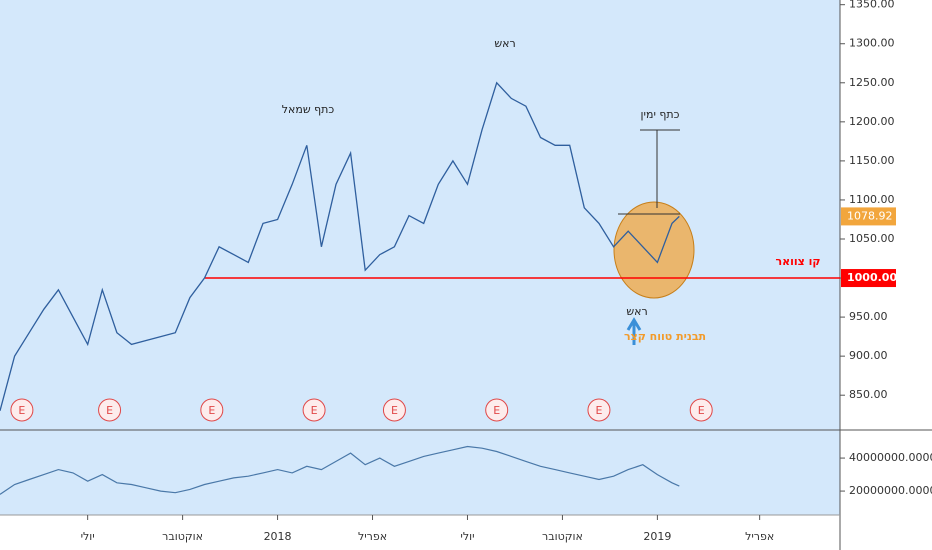 This screenshot has height=550, width=932. Describe the element at coordinates (872, 238) in the screenshot. I see `y-tick-label: 1050.00` at that location.